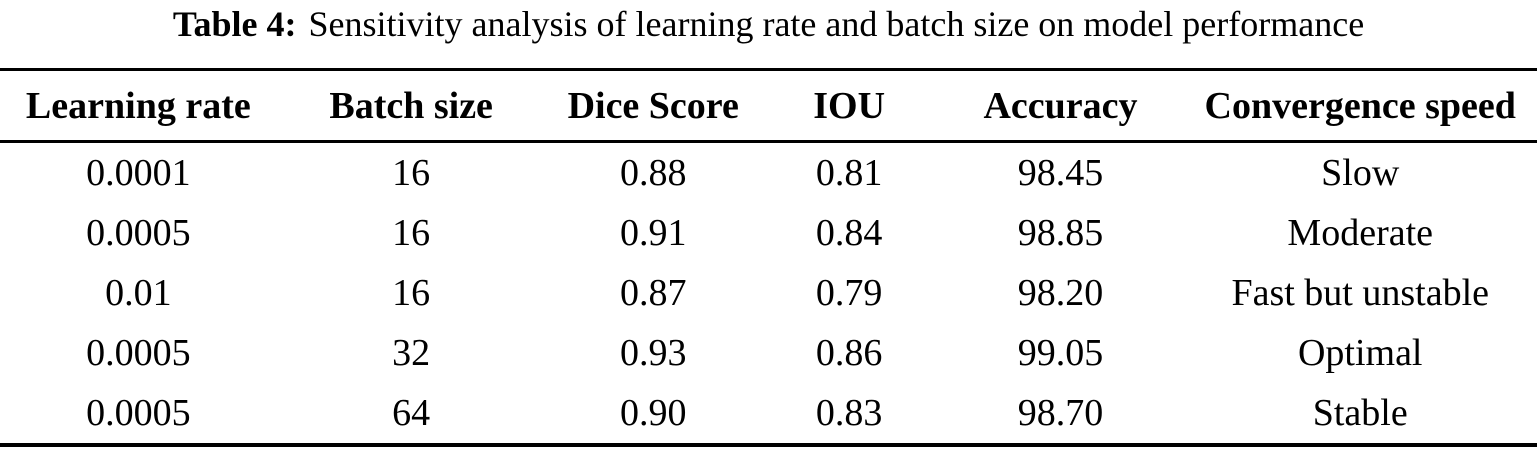  I want to click on table-row: 0.0001 16 0.88 0.81 98.45 Slow, so click(768, 173).